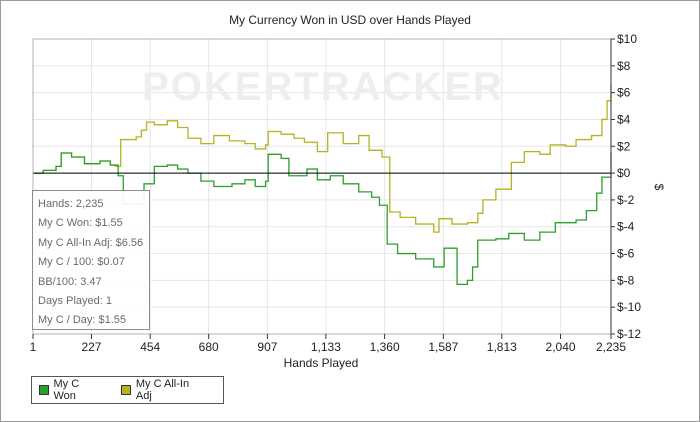 The width and height of the screenshot is (700, 422). What do you see at coordinates (91, 242) in the screenshot?
I see `stat-allin-adj: My C All-In Adj: $6.56` at bounding box center [91, 242].